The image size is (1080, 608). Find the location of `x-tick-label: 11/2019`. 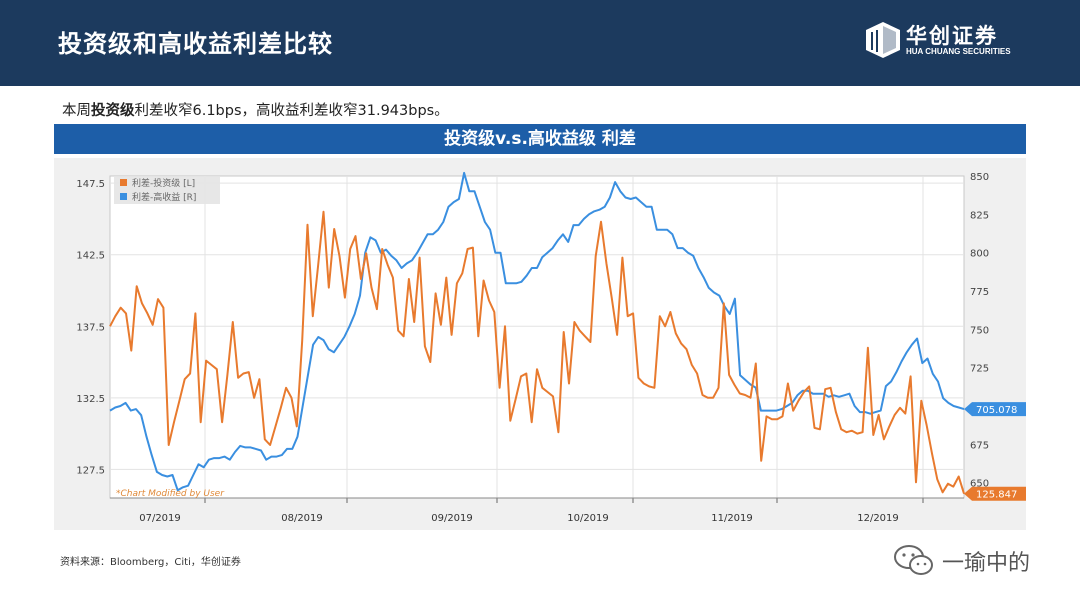

x-tick-label: 11/2019 is located at coordinates (732, 518).